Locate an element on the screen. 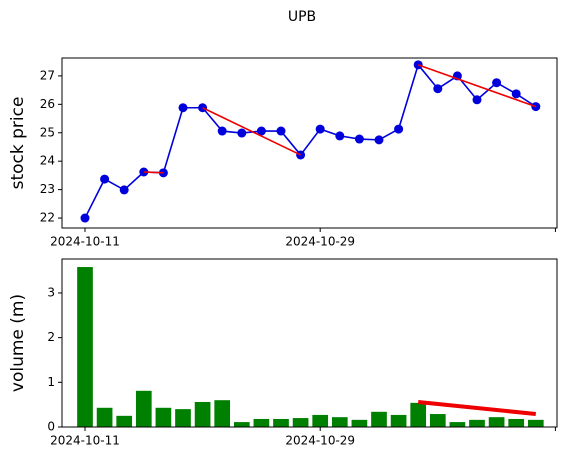  y-tick-label: 0 is located at coordinates (51, 427).